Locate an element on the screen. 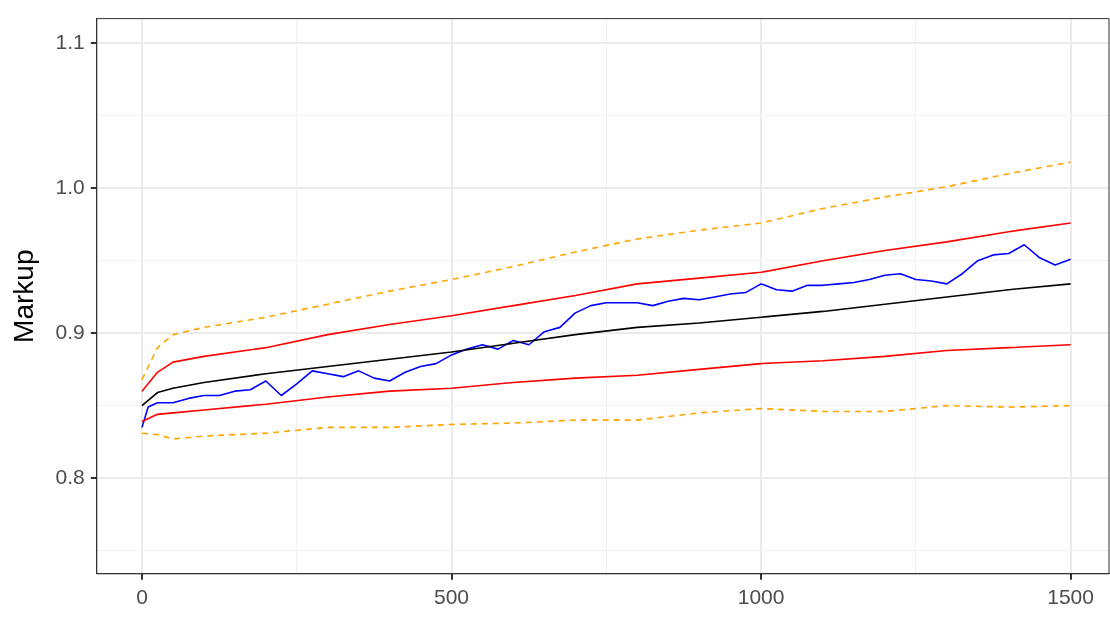  x-tick-label: 1500 is located at coordinates (1070, 597).